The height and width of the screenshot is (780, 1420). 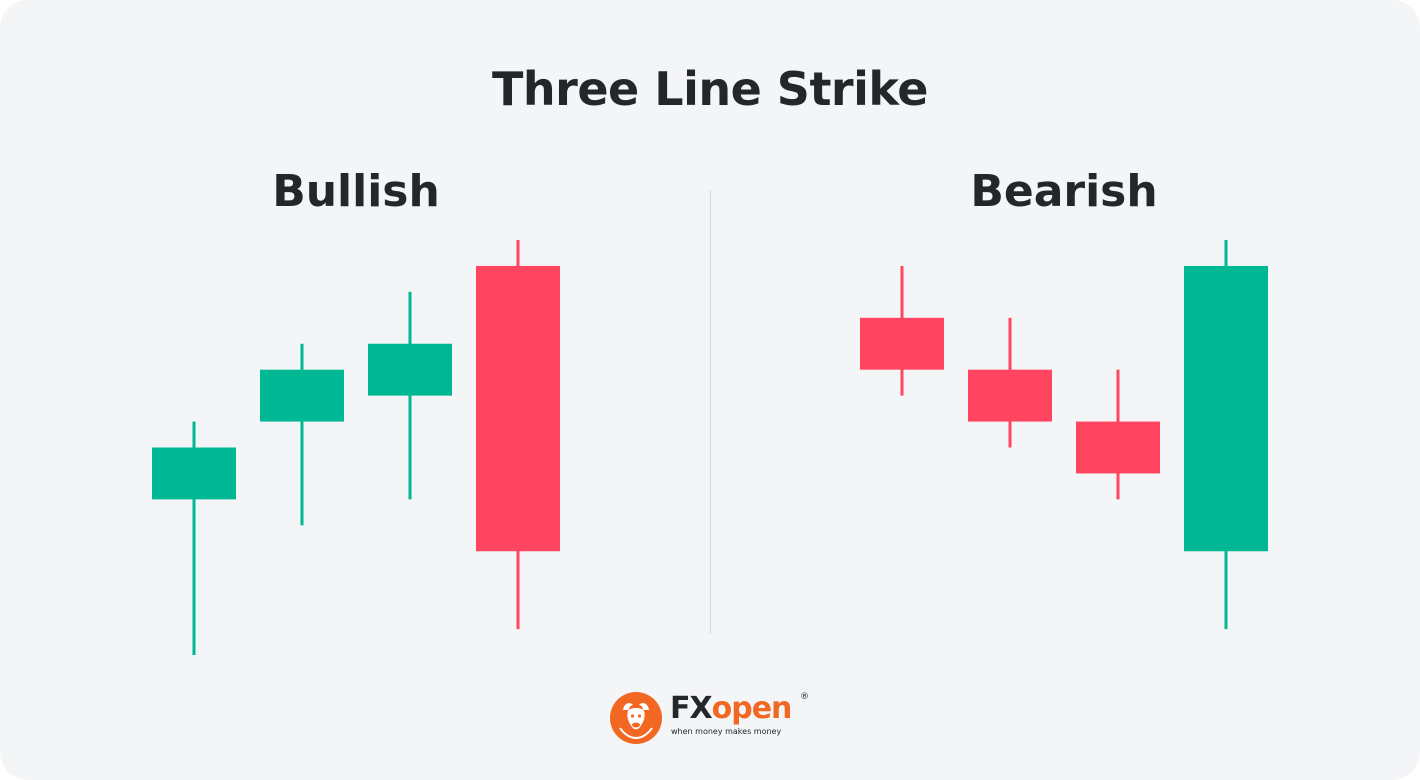 I want to click on bullish-candle-1-wick, so click(x=194, y=538).